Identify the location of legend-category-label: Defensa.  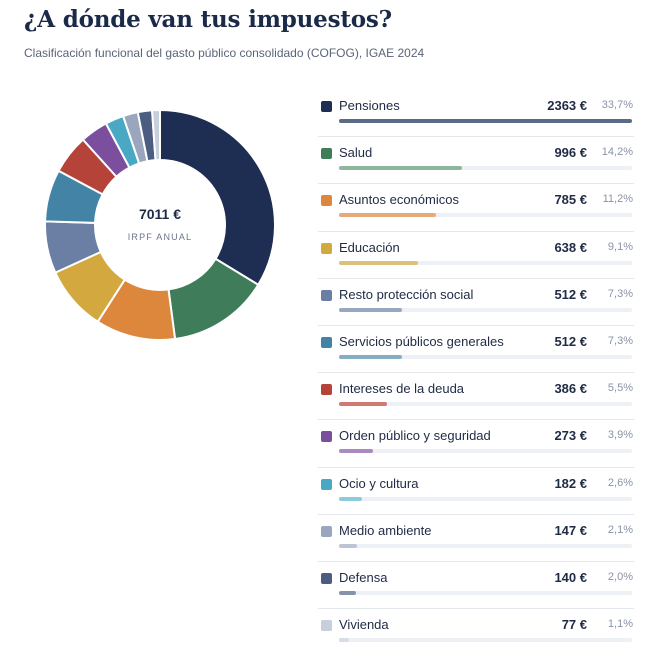
(363, 577).